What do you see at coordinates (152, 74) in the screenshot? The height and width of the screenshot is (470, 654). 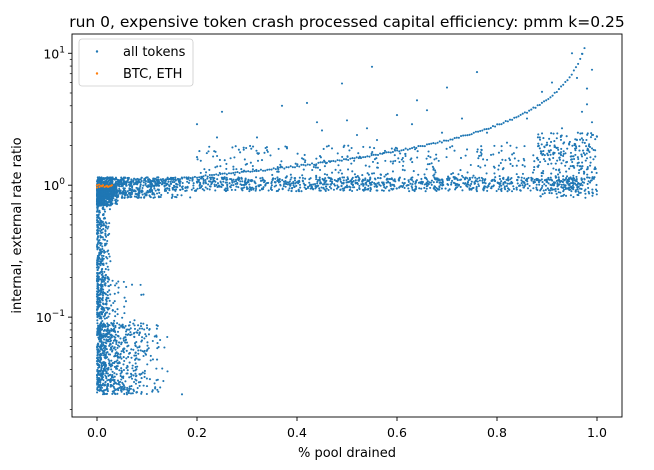 I see `legend-label-btc-eth: BTC, ETH` at bounding box center [152, 74].